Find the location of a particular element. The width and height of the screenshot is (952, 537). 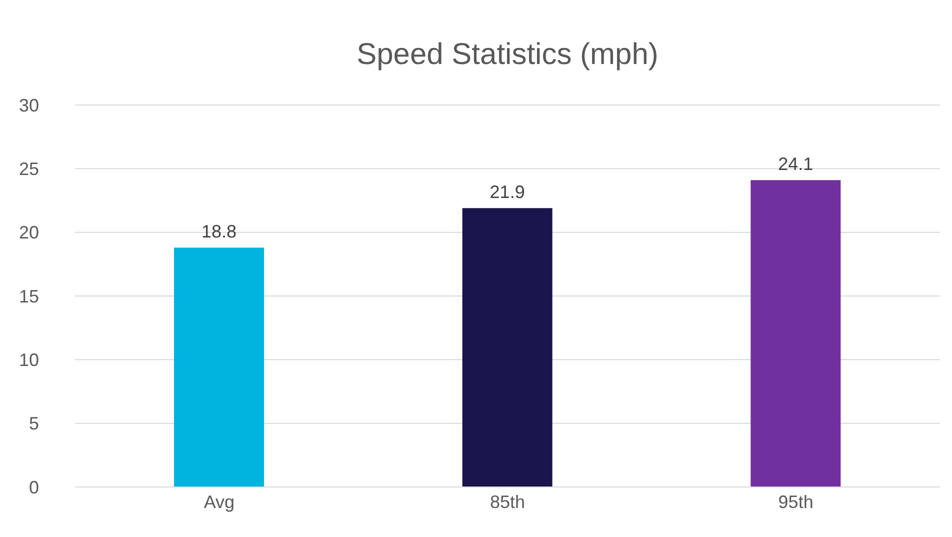

chart-title: Speed Statistics (mph) is located at coordinates (508, 55).